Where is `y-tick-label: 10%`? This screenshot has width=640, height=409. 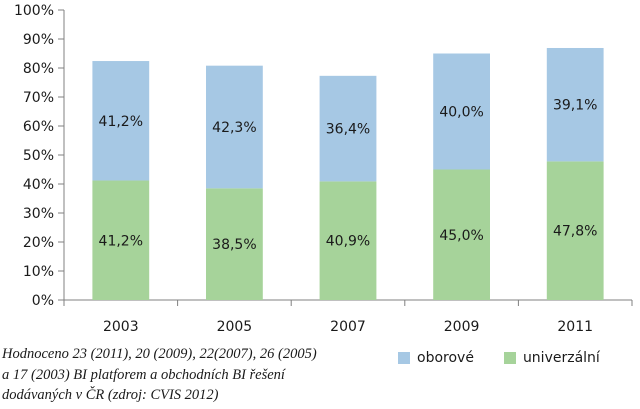
y-tick-label: 10% is located at coordinates (38, 272).